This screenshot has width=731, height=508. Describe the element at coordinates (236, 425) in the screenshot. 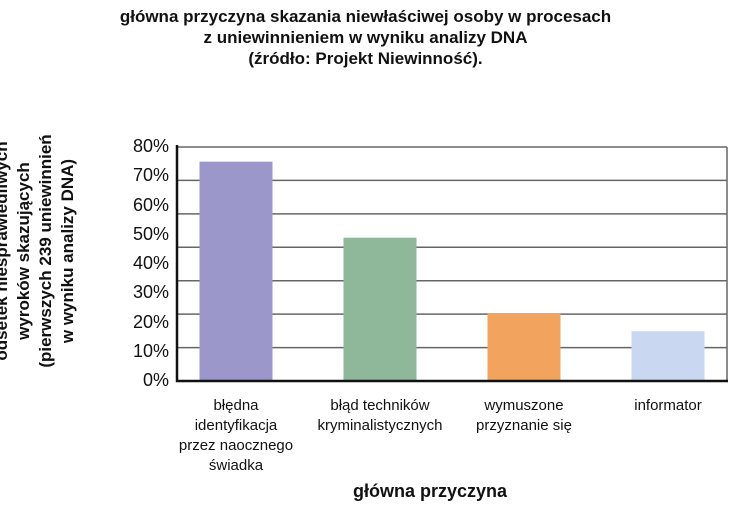

I see `category-label-line: identyfikacja` at that location.